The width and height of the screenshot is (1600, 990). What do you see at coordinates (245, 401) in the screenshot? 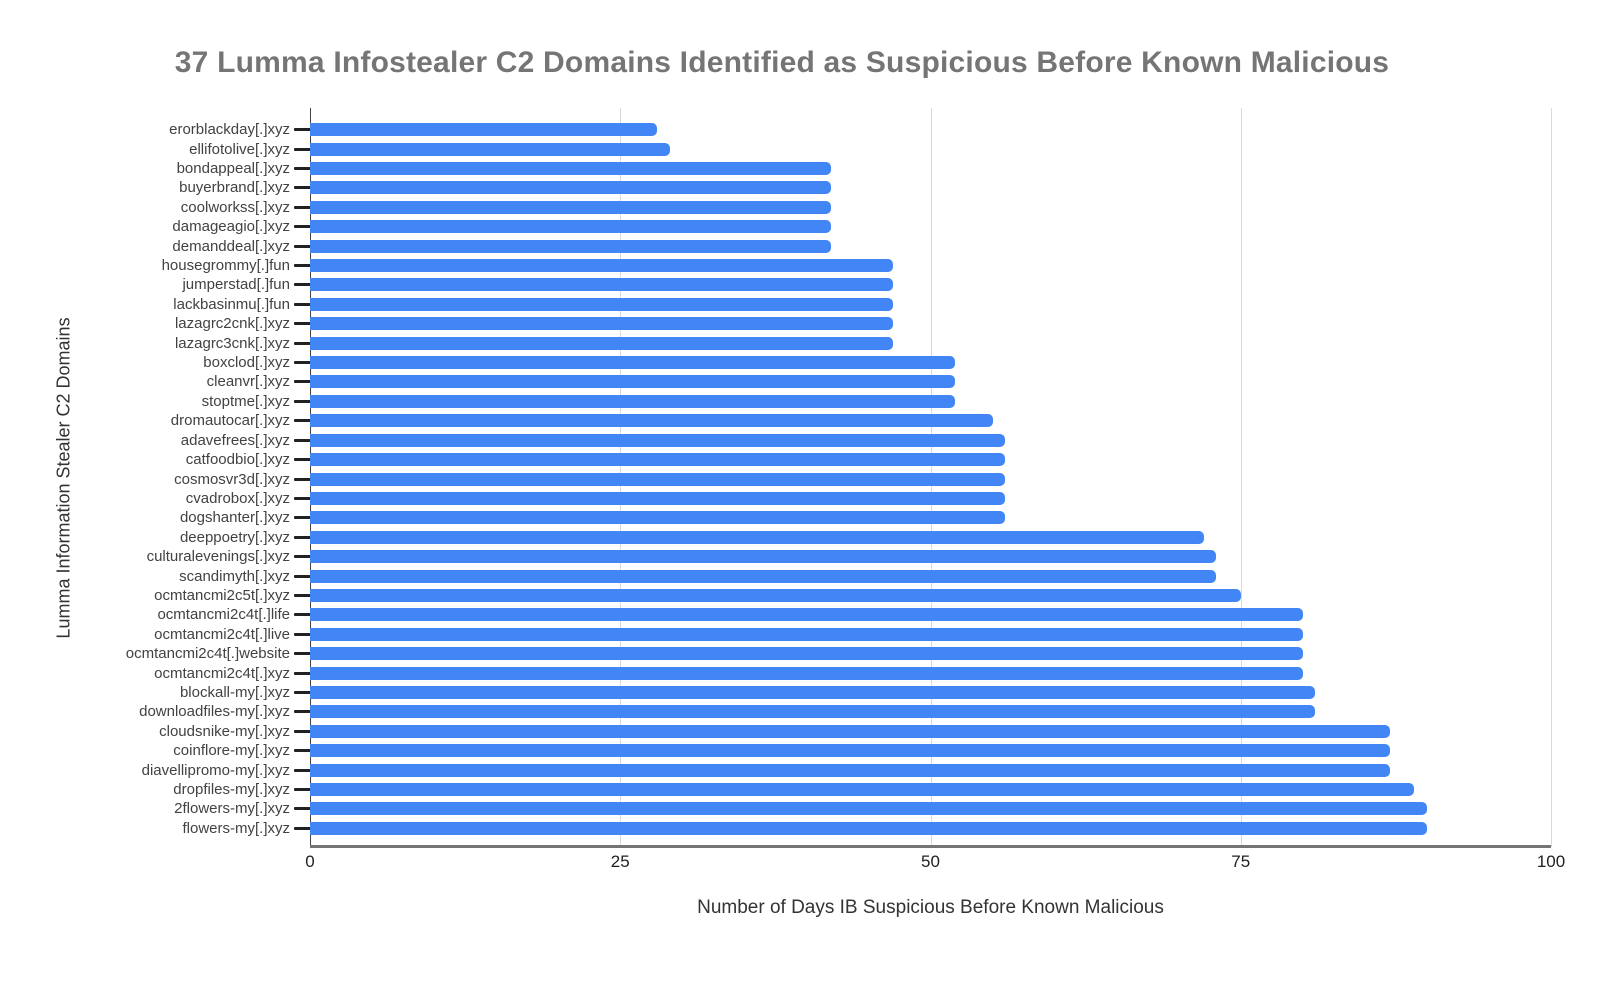
I see `category-label: stoptme[.]xyz` at bounding box center [245, 401].